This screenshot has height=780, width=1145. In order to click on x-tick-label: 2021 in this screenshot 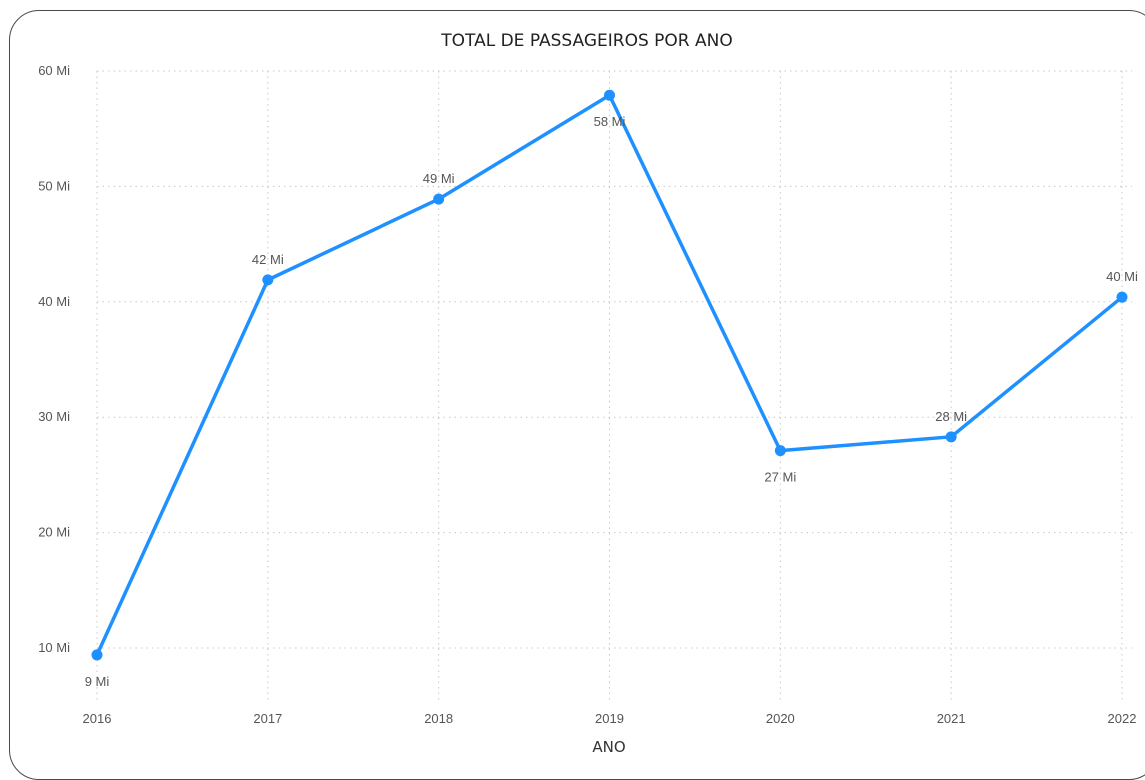, I will do `click(951, 718)`.